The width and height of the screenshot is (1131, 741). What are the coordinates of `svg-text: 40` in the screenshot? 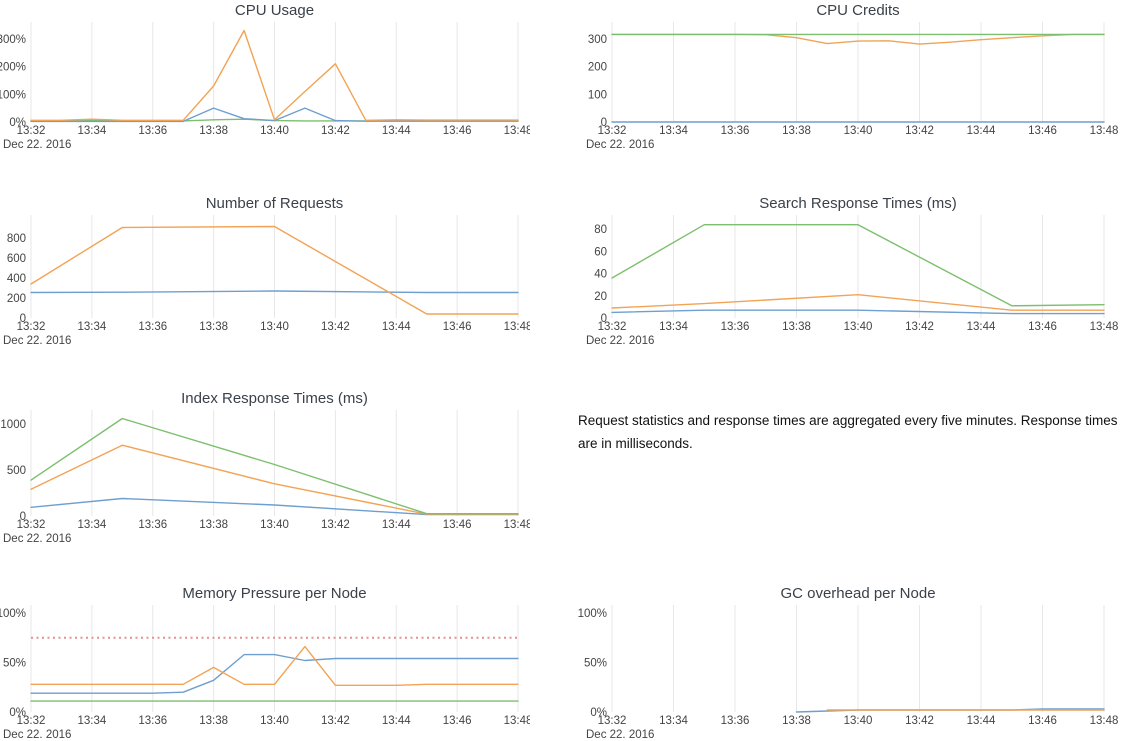 It's located at (600, 275).